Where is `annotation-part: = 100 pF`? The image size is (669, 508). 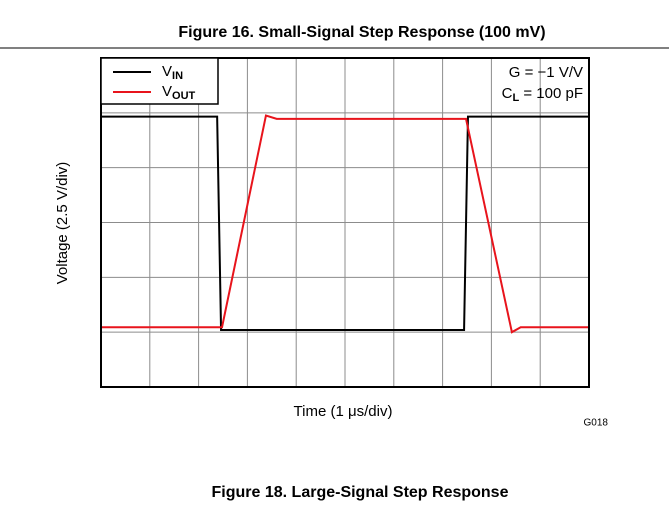 annotation-part: = 100 pF is located at coordinates (551, 93).